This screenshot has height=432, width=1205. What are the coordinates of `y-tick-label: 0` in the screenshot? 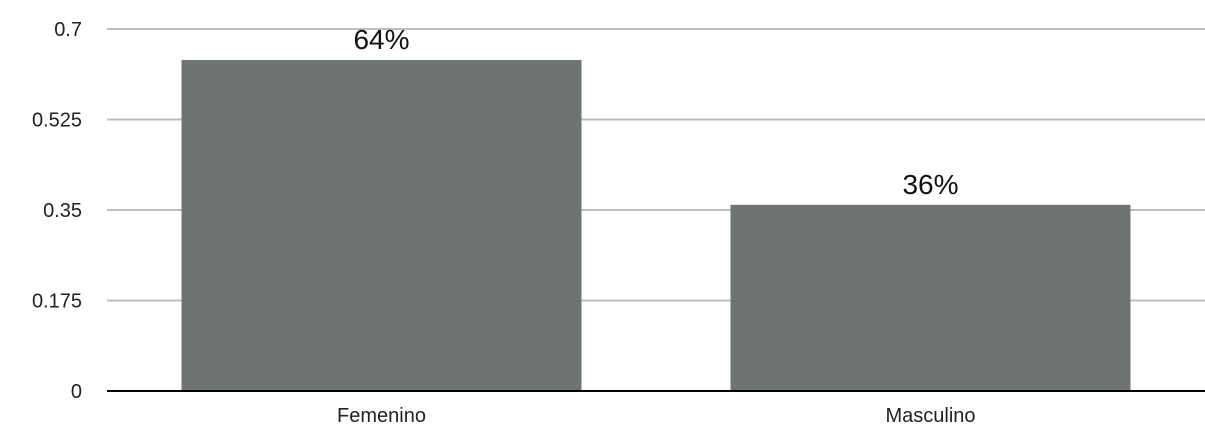 It's located at (76, 392).